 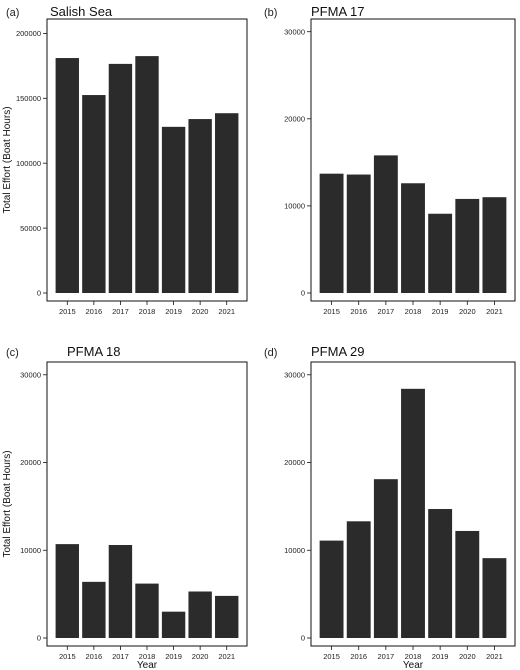 I want to click on panel-a-ytick-label: 100000, so click(x=28, y=163).